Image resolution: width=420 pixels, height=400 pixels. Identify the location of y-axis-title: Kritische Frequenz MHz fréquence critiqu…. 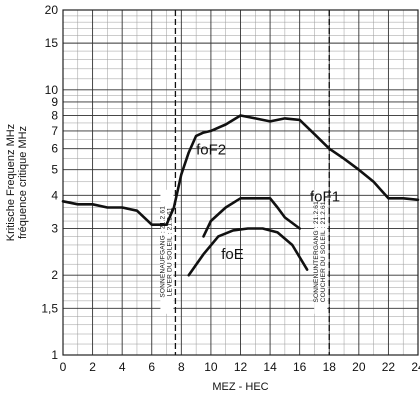
(17, 182).